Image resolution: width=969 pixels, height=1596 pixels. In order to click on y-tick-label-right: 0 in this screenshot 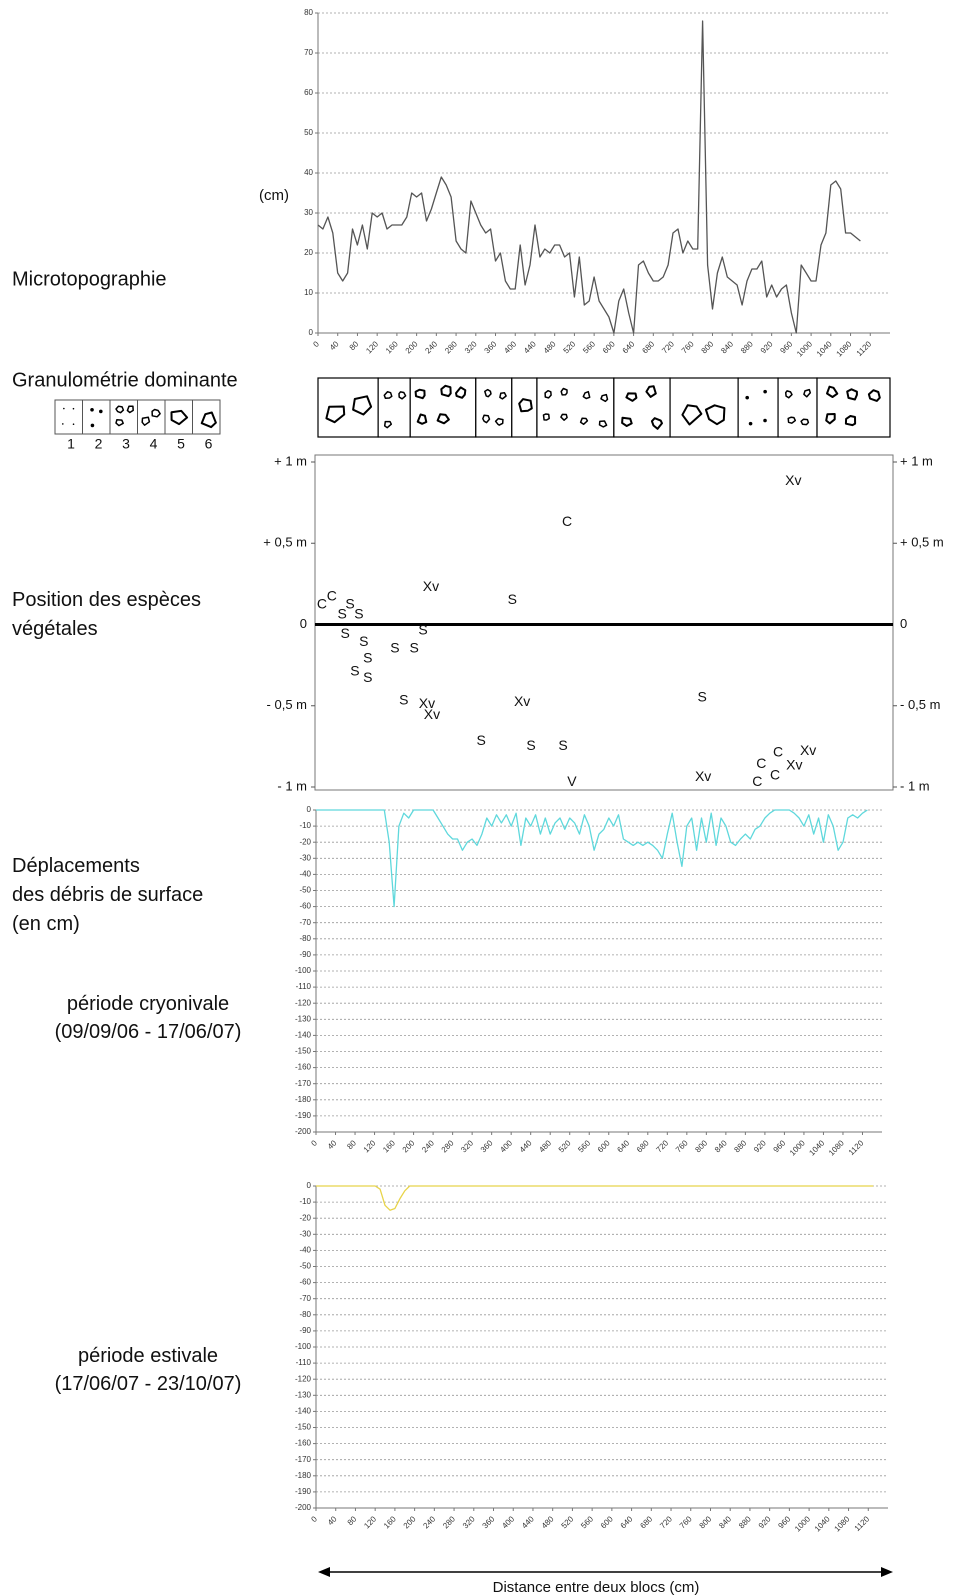, I will do `click(903, 623)`.